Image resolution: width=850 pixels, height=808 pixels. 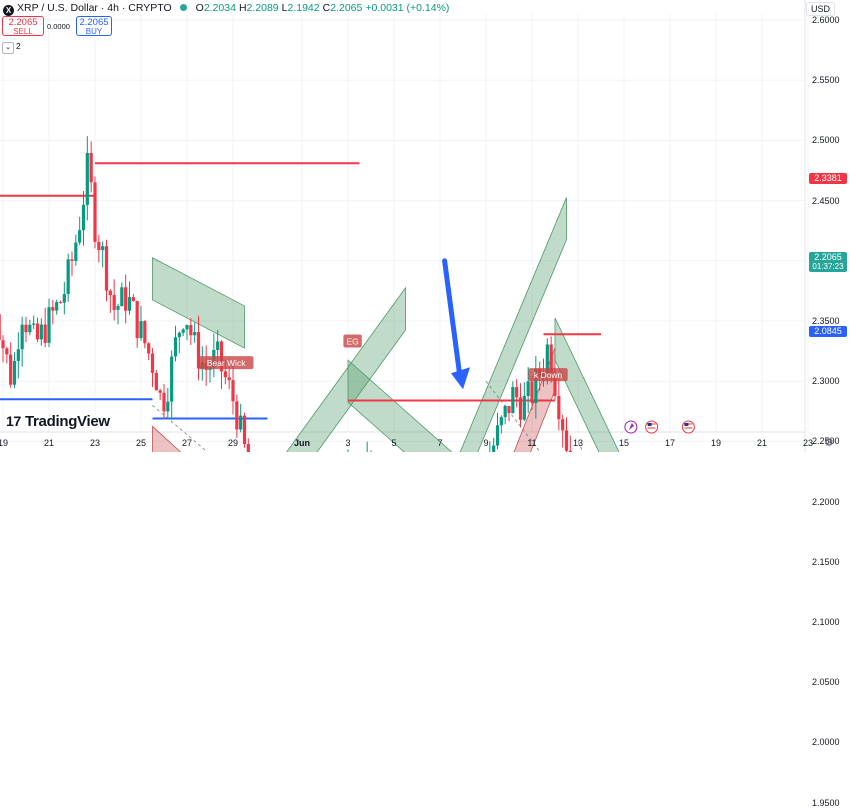 What do you see at coordinates (828, 331) in the screenshot?
I see `support-price-tag: 2.0845` at bounding box center [828, 331].